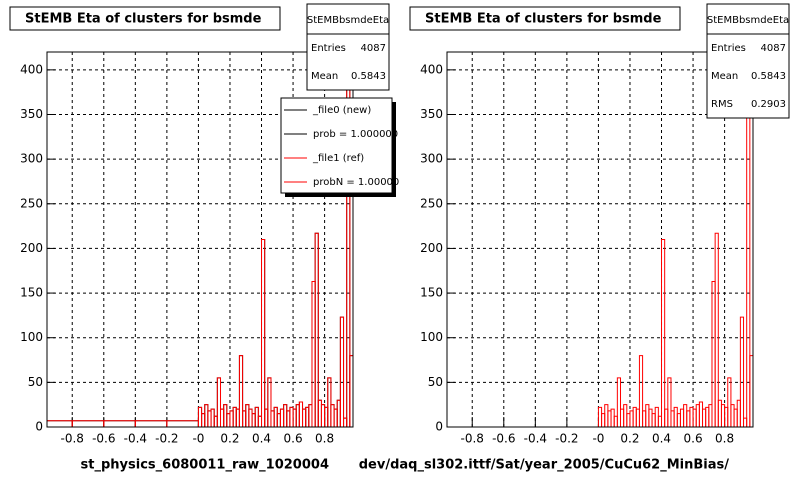  Describe the element at coordinates (338, 158) in the screenshot. I see `legend-label: _file1 (ref)` at that location.